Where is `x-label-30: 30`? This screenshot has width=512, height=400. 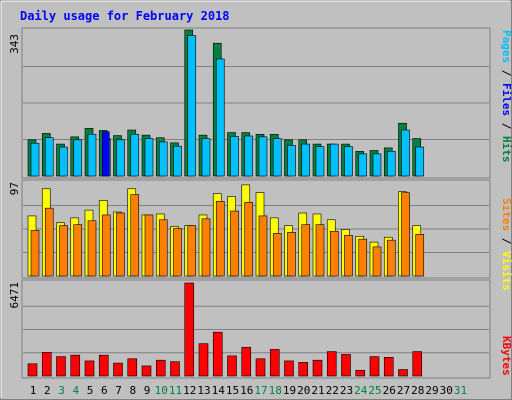
x-label-30: 30 is located at coordinates (446, 390).